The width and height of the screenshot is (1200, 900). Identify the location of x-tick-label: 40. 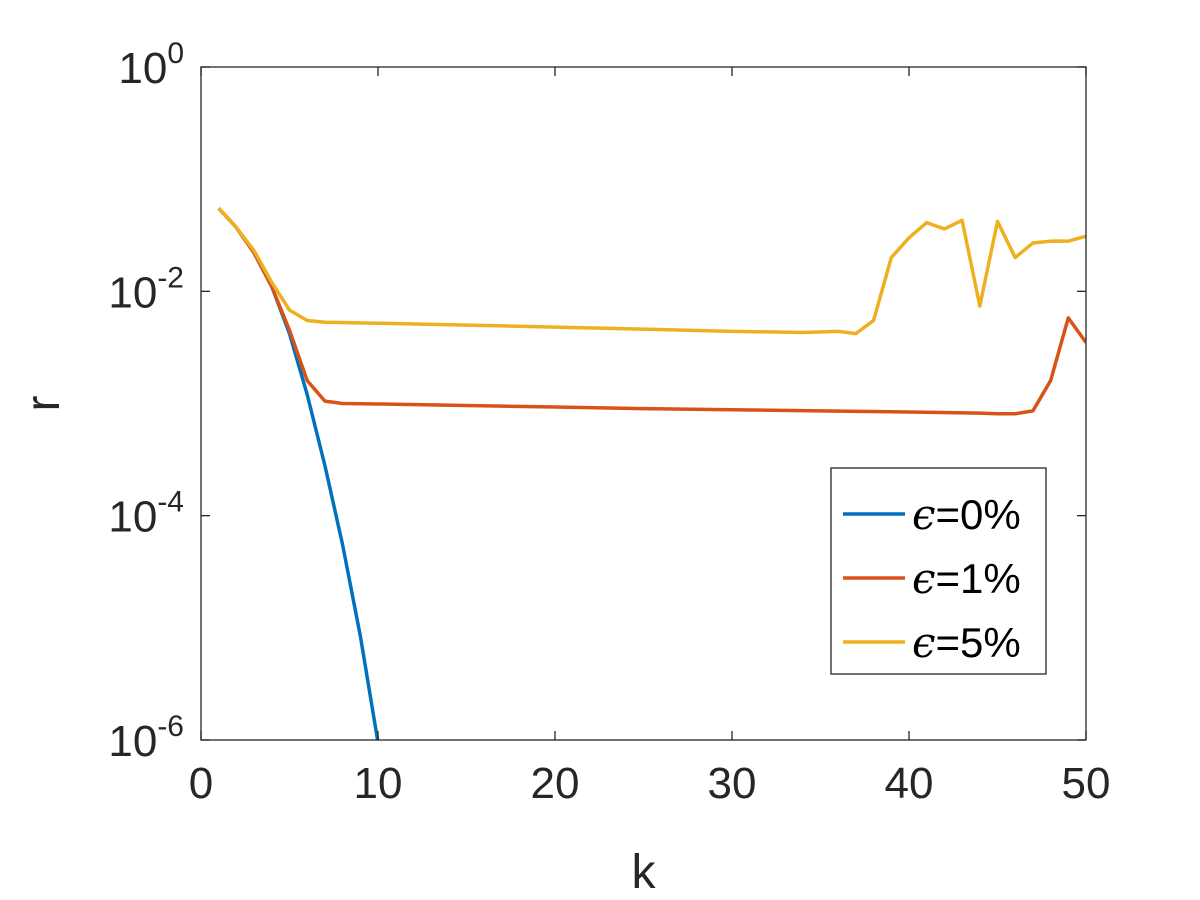
(909, 783).